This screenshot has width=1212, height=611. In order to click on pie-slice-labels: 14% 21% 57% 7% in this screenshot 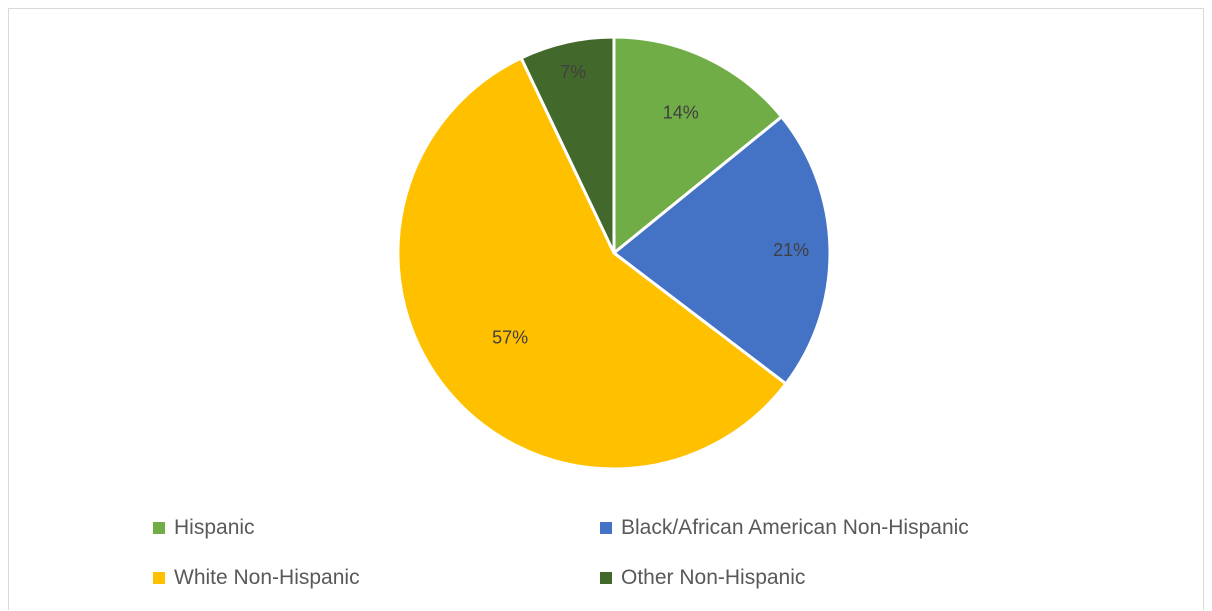, I will do `click(650, 205)`.